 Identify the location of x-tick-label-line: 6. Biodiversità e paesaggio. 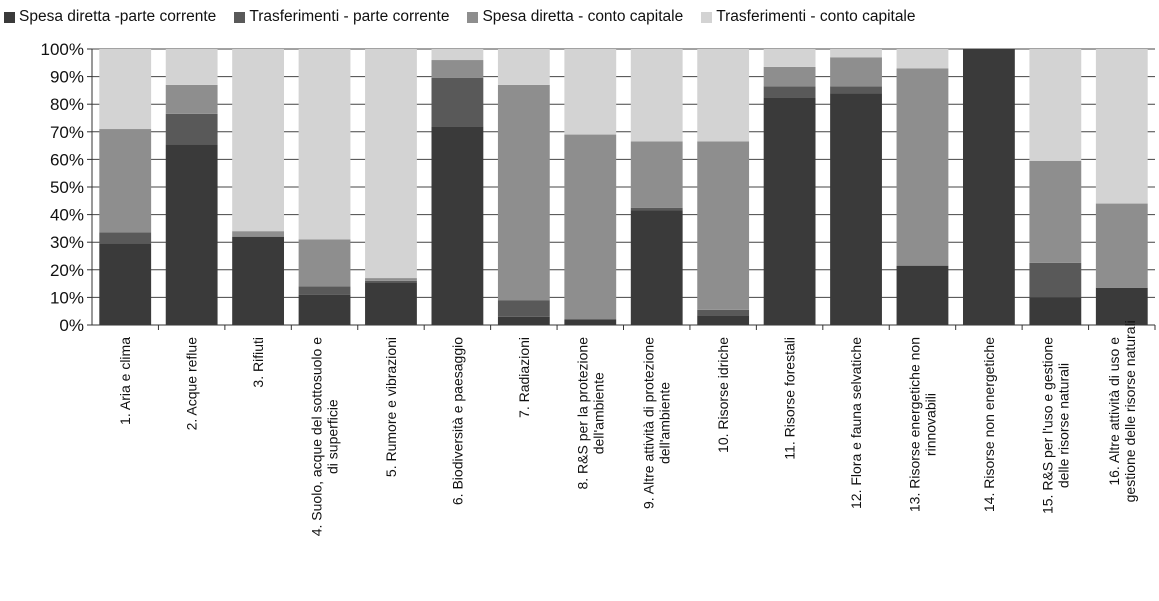
(457, 421).